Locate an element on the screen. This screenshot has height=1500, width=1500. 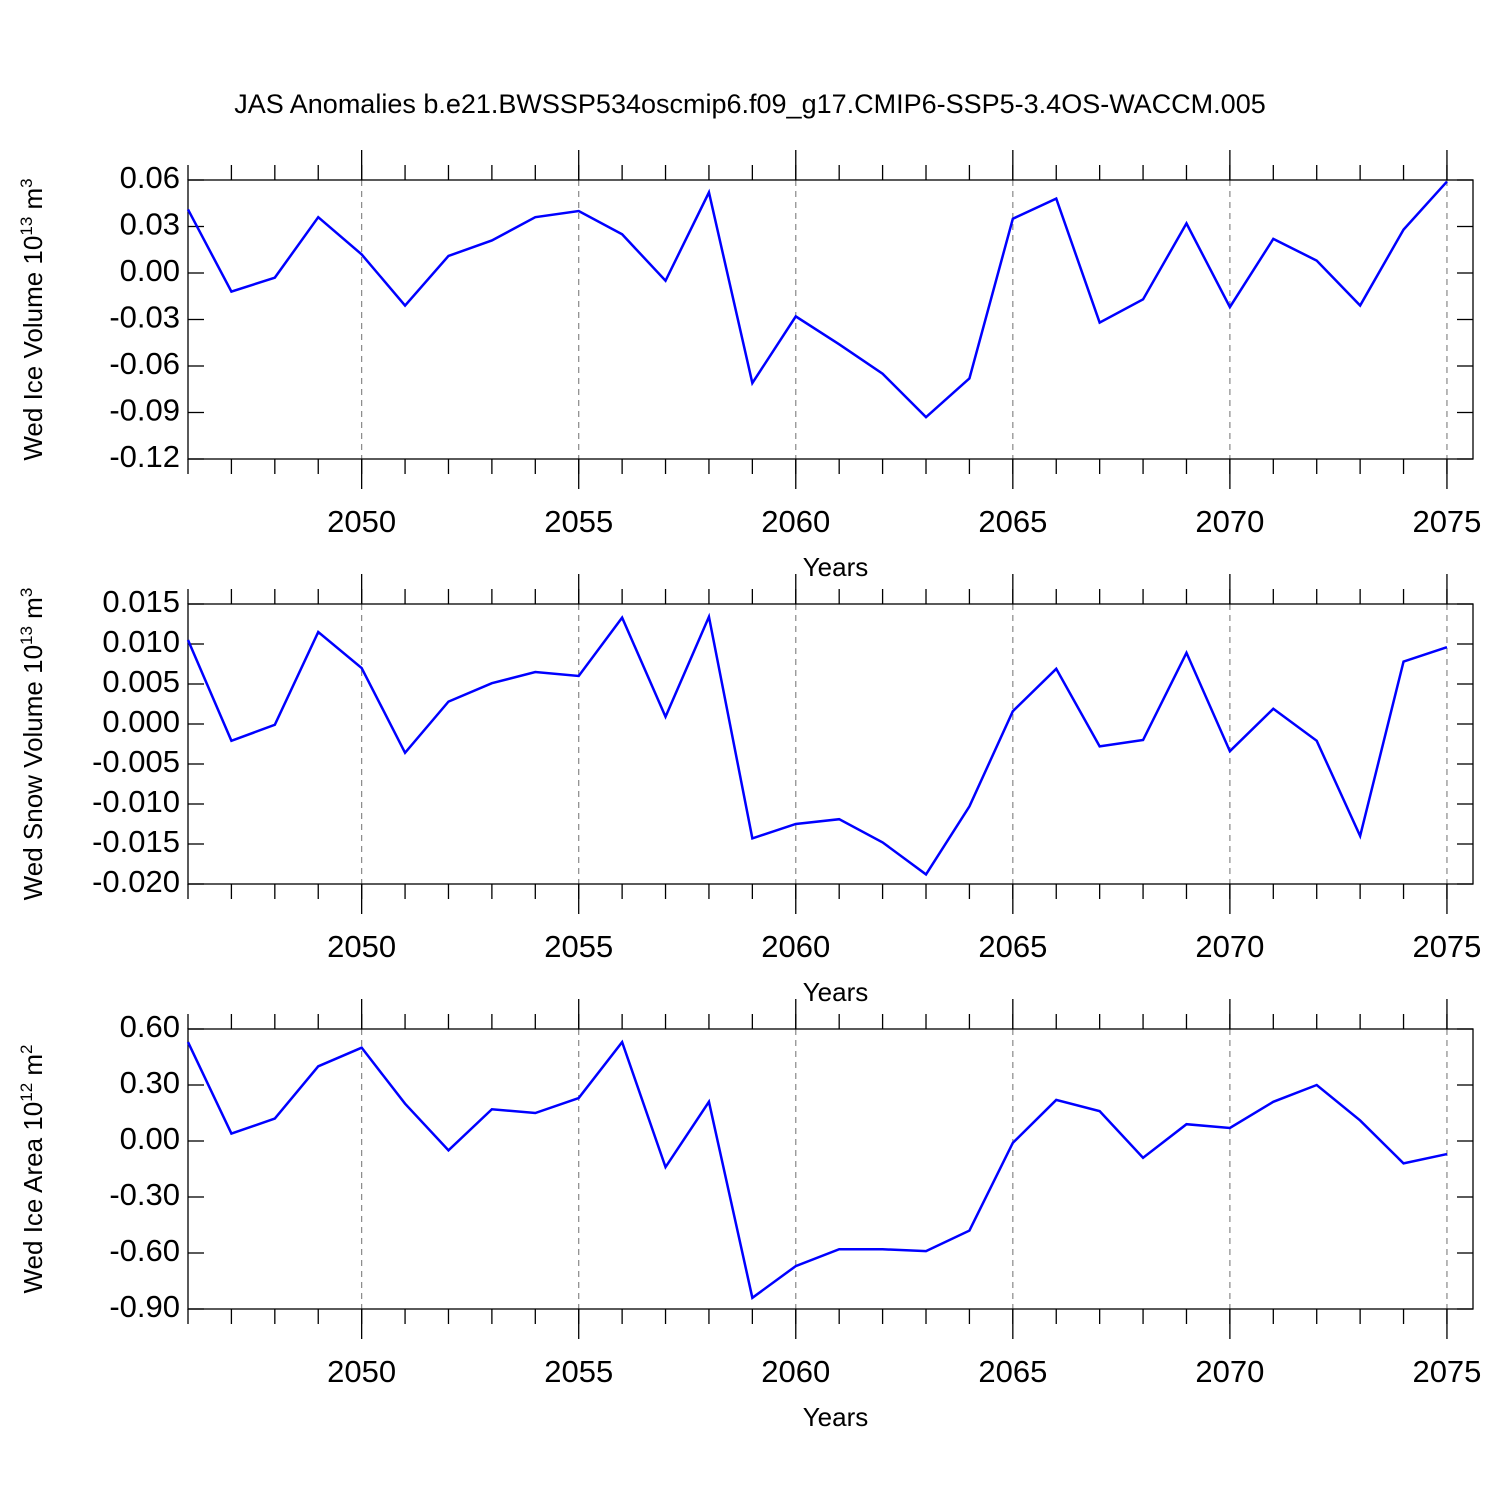
y-axis-label: Wed Ice Area 1012 m2 is located at coordinates (32, 1168).